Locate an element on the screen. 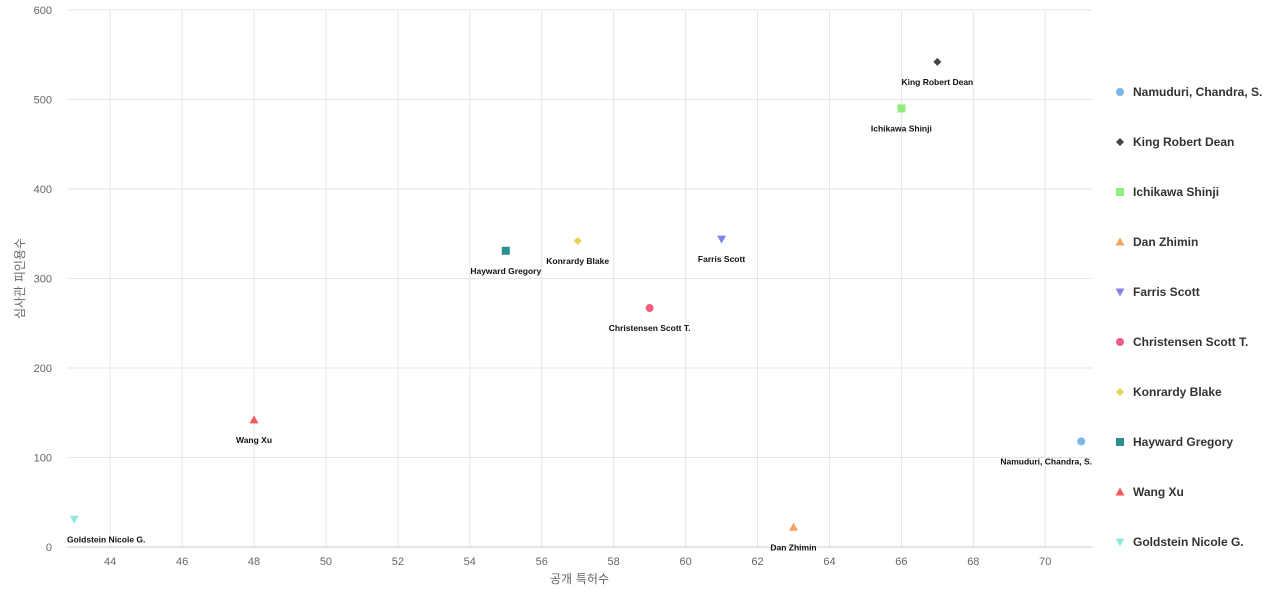  legend-item: Wang Xu is located at coordinates (1149, 492).